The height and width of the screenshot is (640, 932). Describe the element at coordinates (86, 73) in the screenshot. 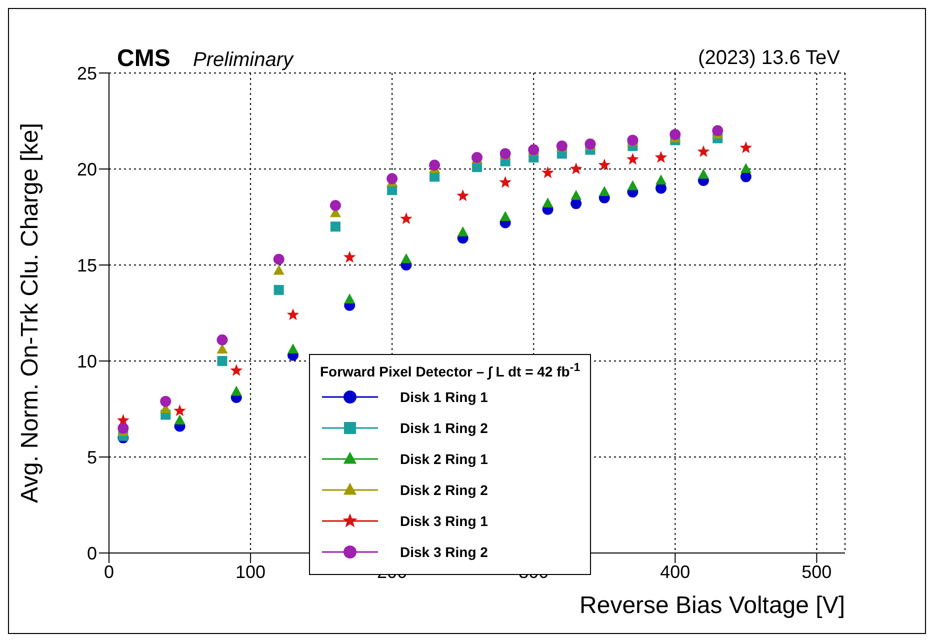

I see `y-tick-label: 25` at that location.